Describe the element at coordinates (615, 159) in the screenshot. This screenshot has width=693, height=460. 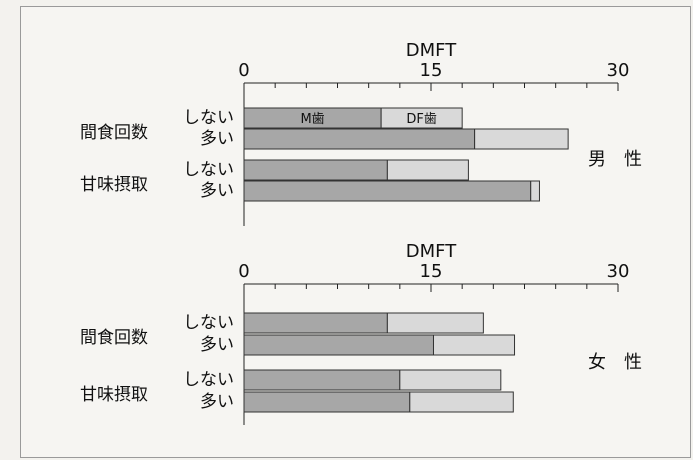
I see `side-label: 男 性` at that location.